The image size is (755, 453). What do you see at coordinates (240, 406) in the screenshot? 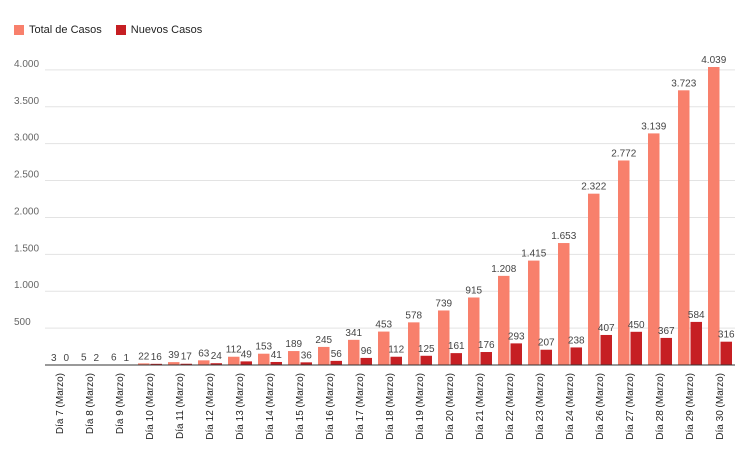
I see `x-tick-label: Día 13 (Marzo)` at bounding box center [240, 406].